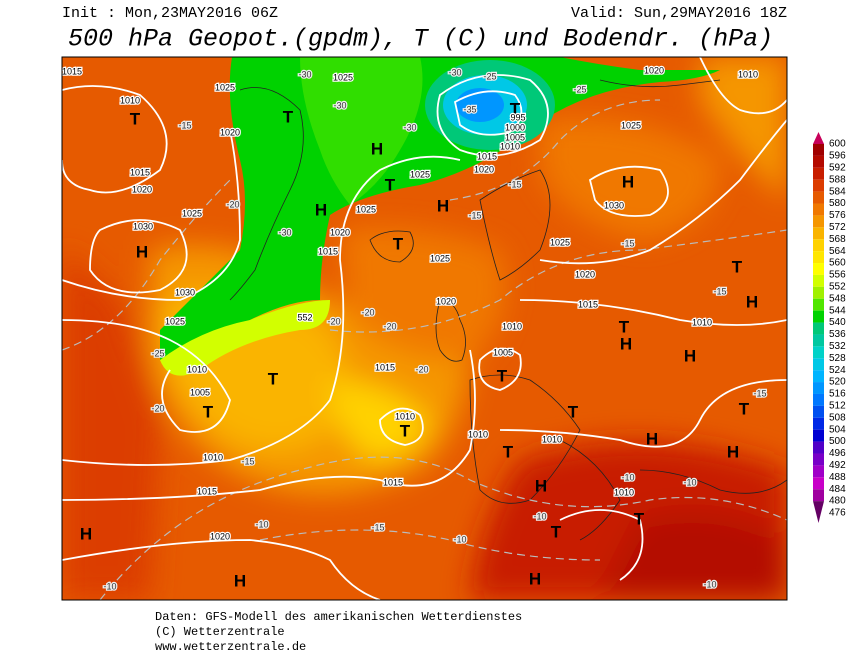  Describe the element at coordinates (818, 138) in the screenshot. I see `colorbar-arrow-top` at that location.